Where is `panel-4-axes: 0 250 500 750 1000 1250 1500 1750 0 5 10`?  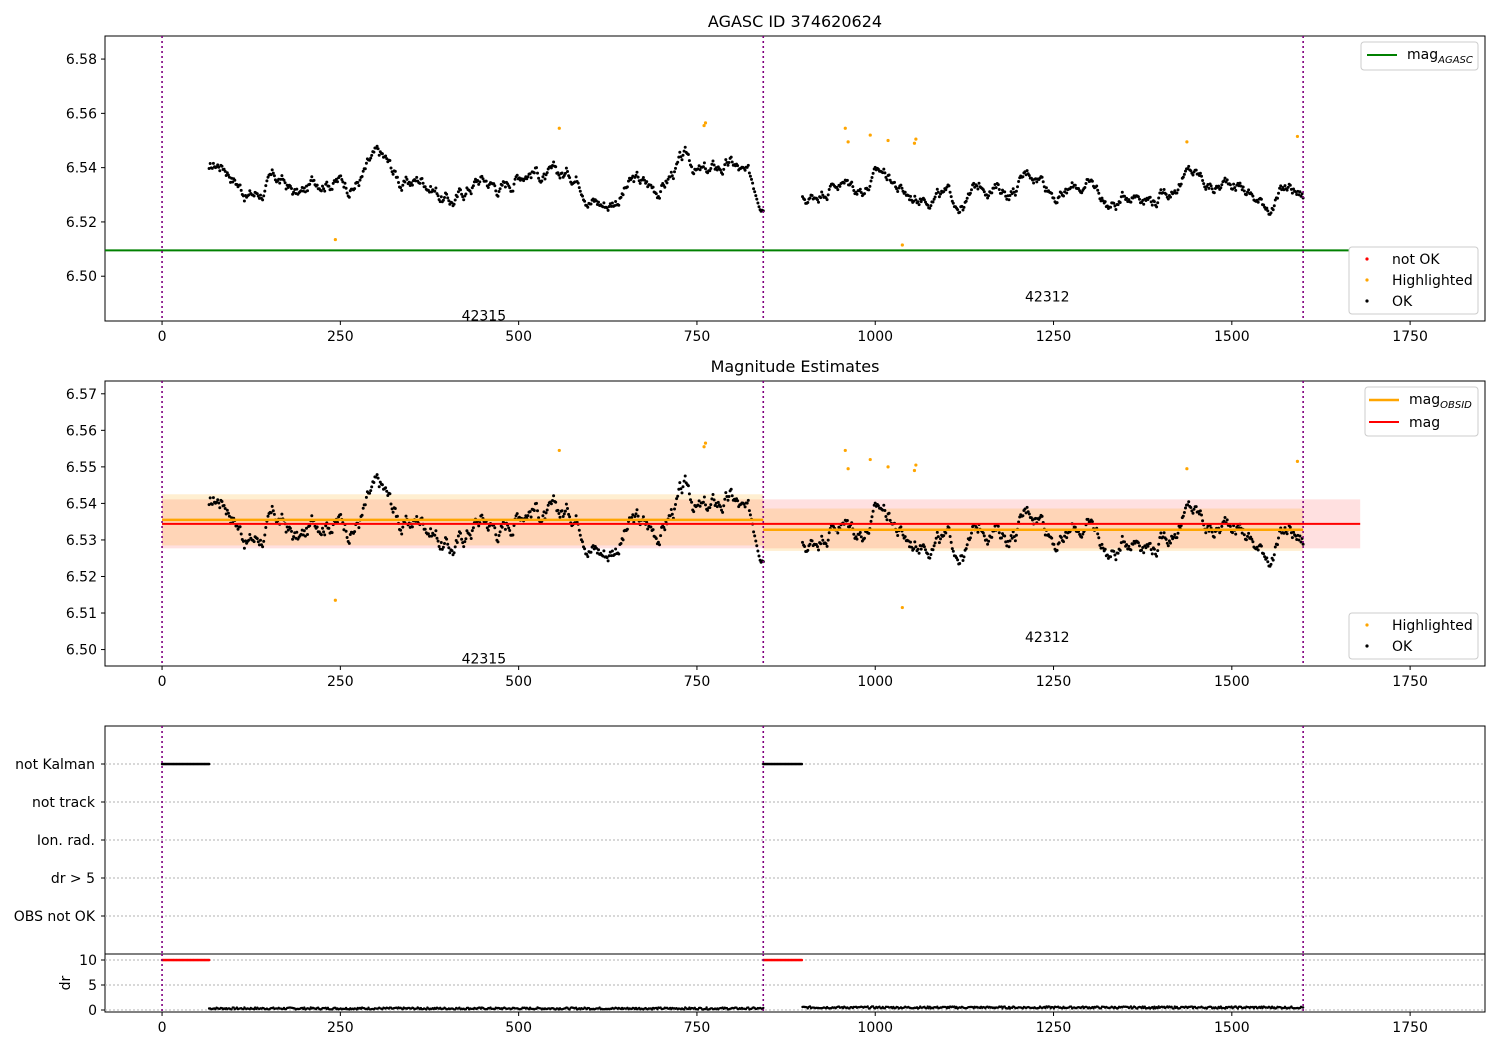
panel-4-axes: 0 250 500 750 1000 1250 1500 1750 0 5 10 is located at coordinates (753, 994).